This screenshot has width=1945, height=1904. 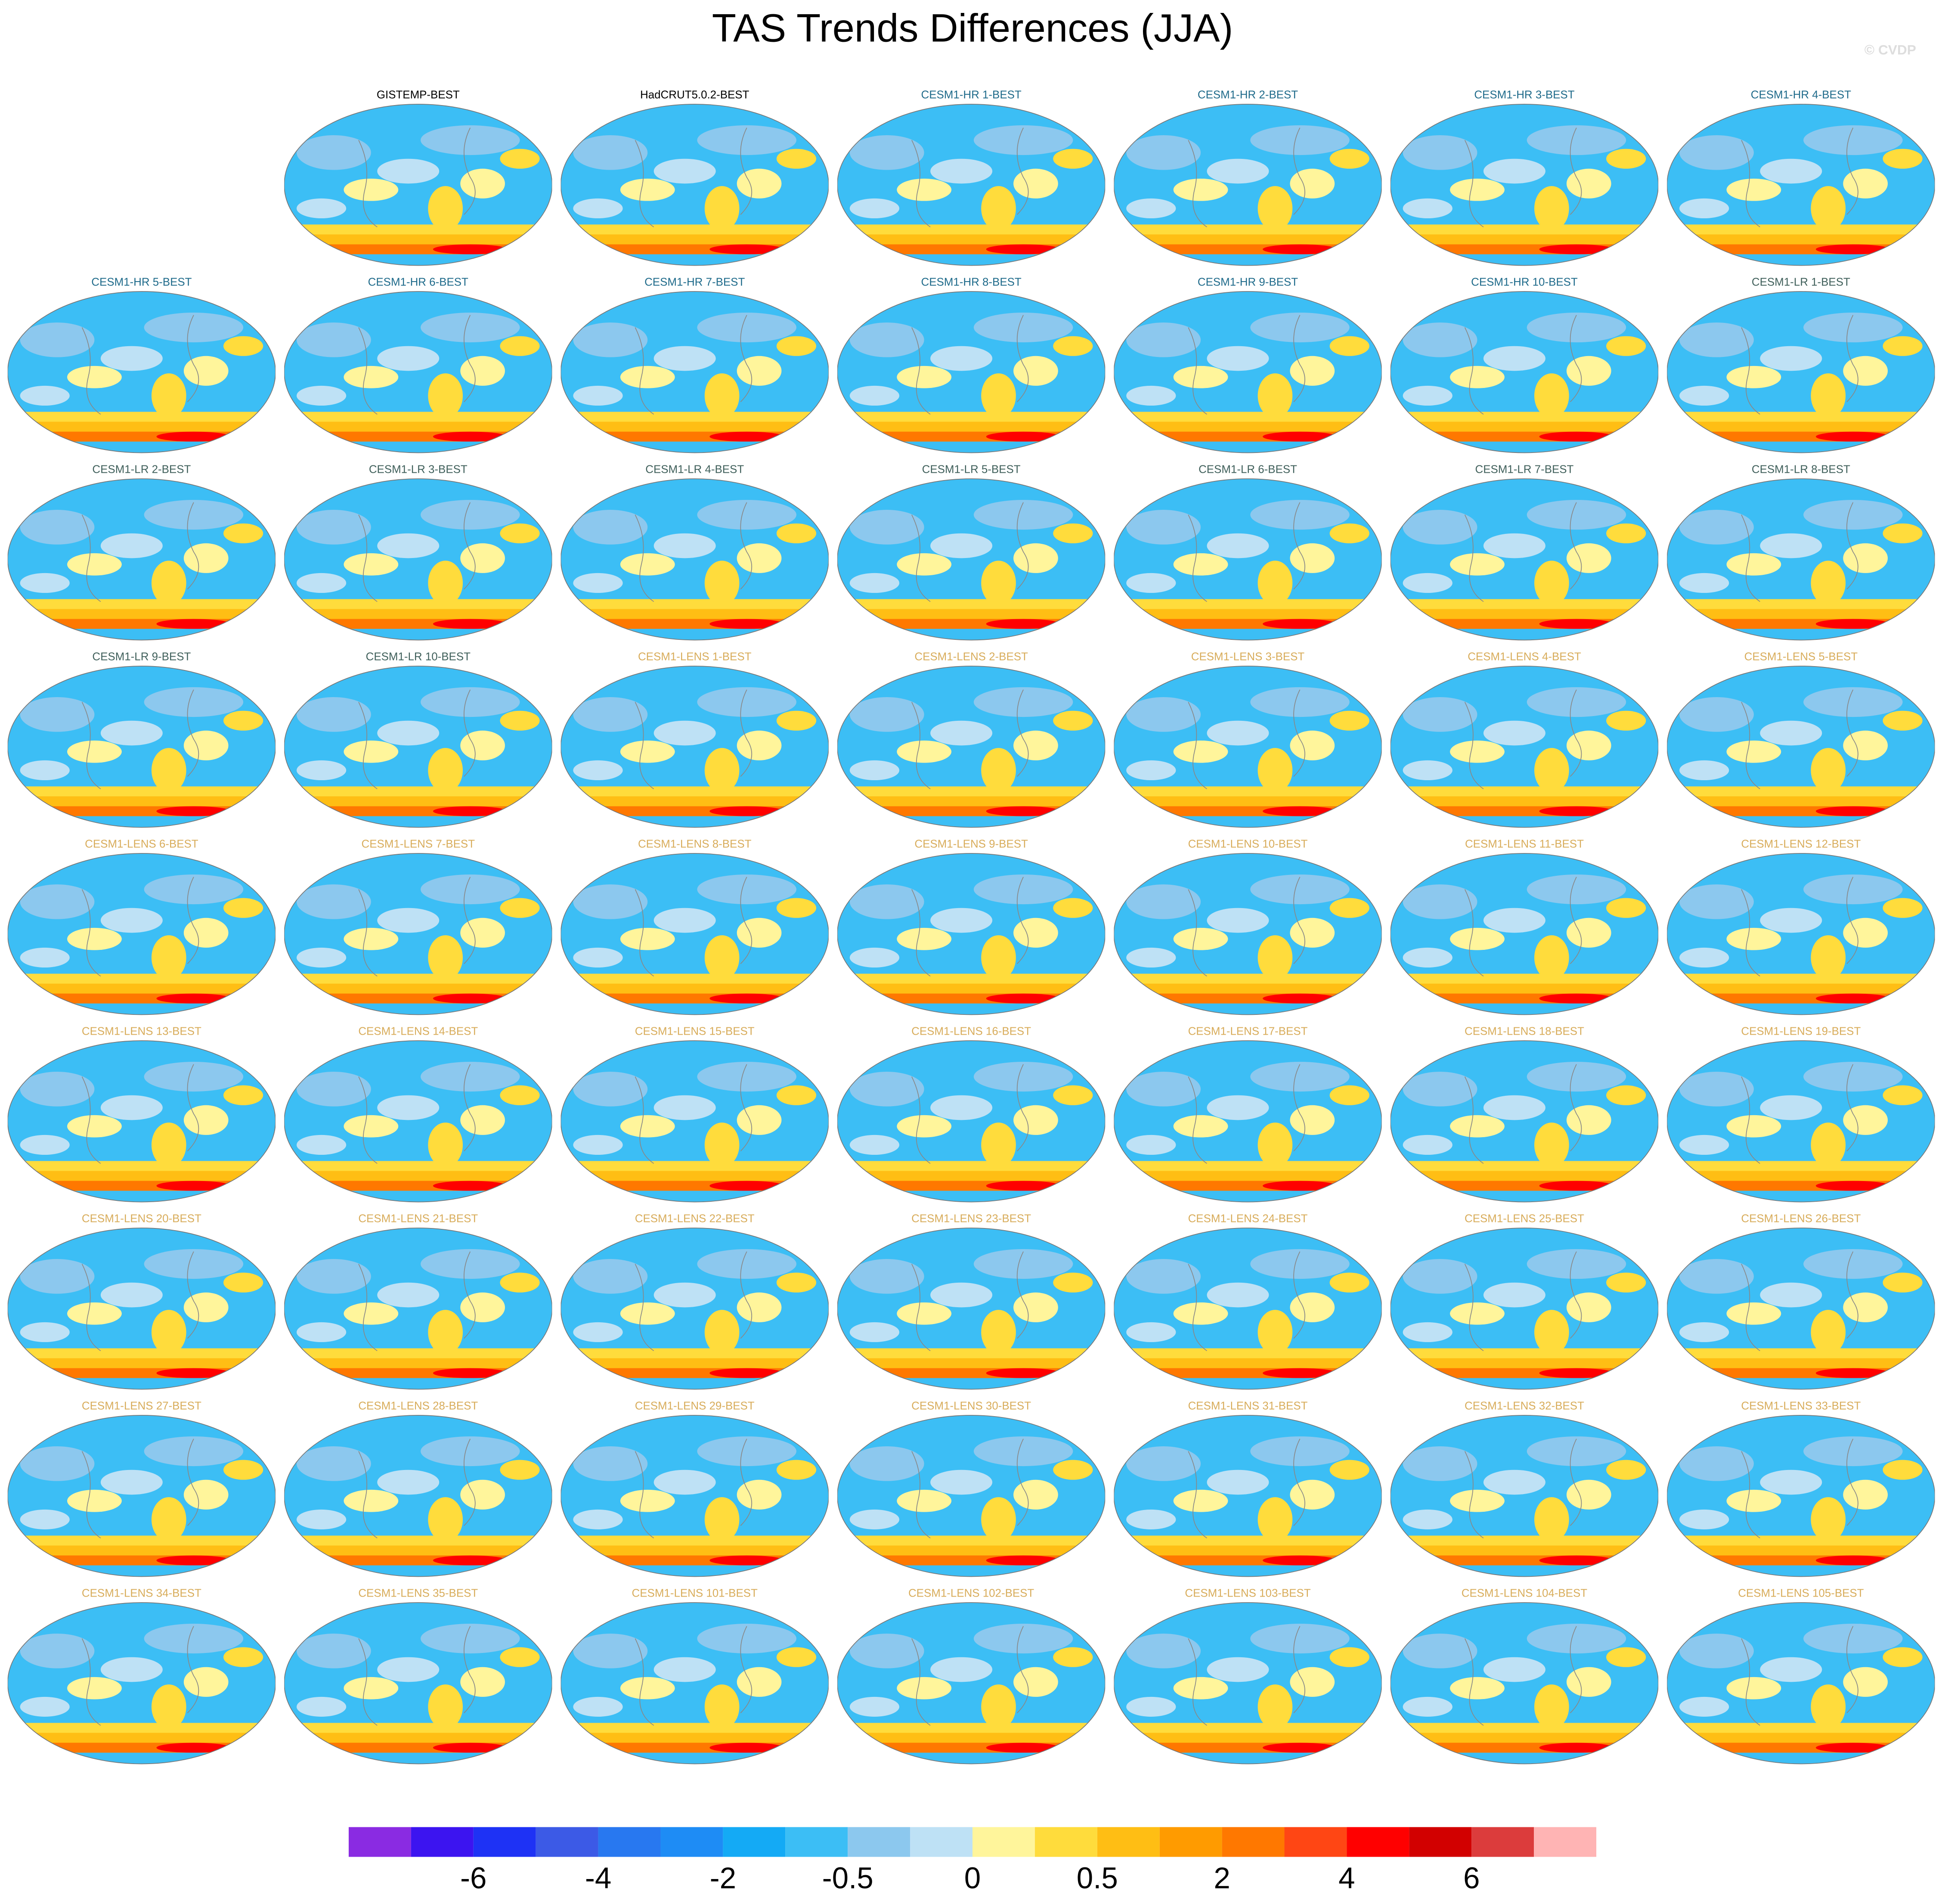 I want to click on panel-title: CESM1-LENS 23-BEST, so click(x=971, y=1219).